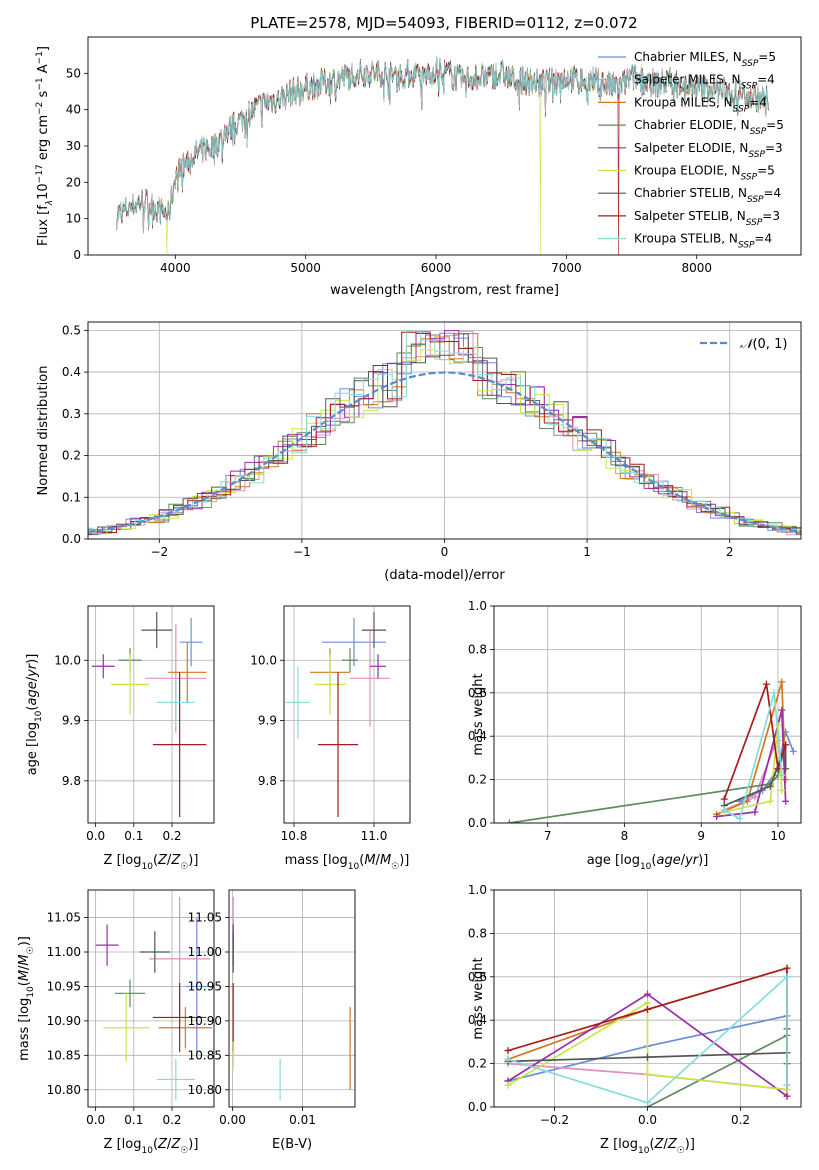 The width and height of the screenshot is (819, 1170). What do you see at coordinates (175, 268) in the screenshot?
I see `x-tick-label: 4000` at bounding box center [175, 268].